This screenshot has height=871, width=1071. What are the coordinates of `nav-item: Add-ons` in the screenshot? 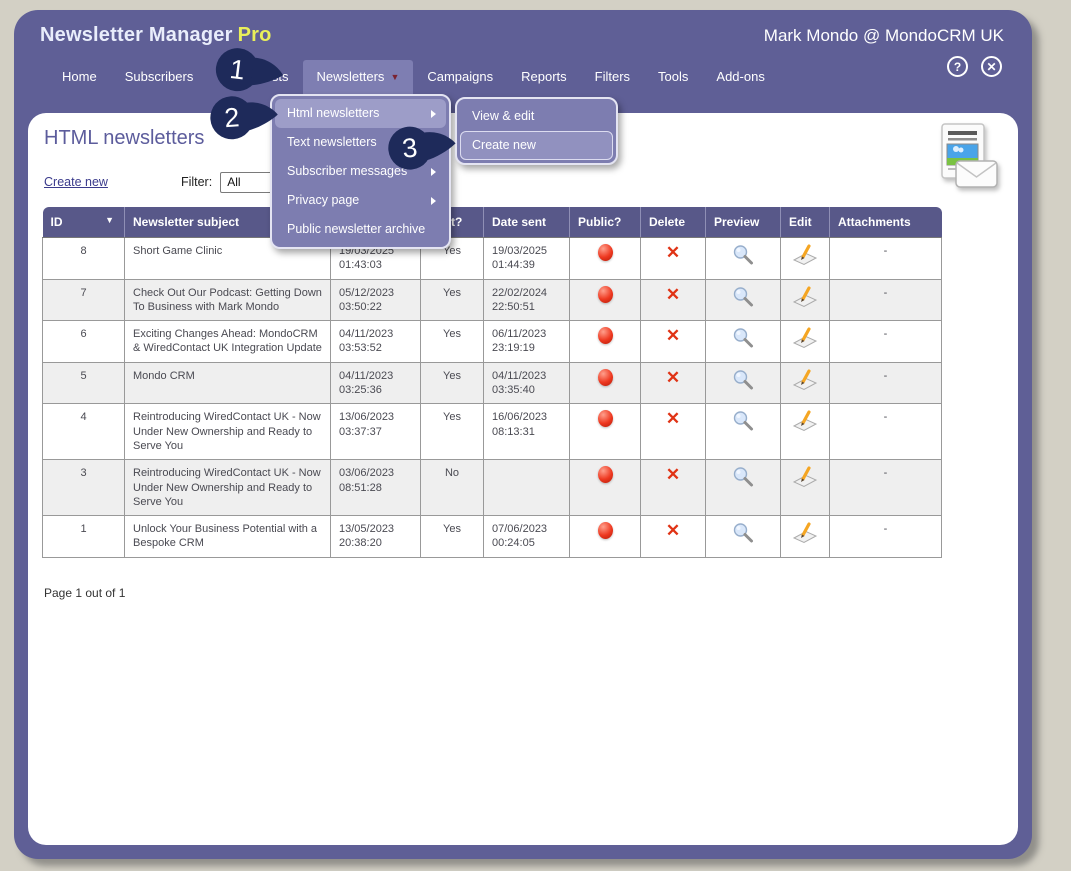 It's located at (740, 77).